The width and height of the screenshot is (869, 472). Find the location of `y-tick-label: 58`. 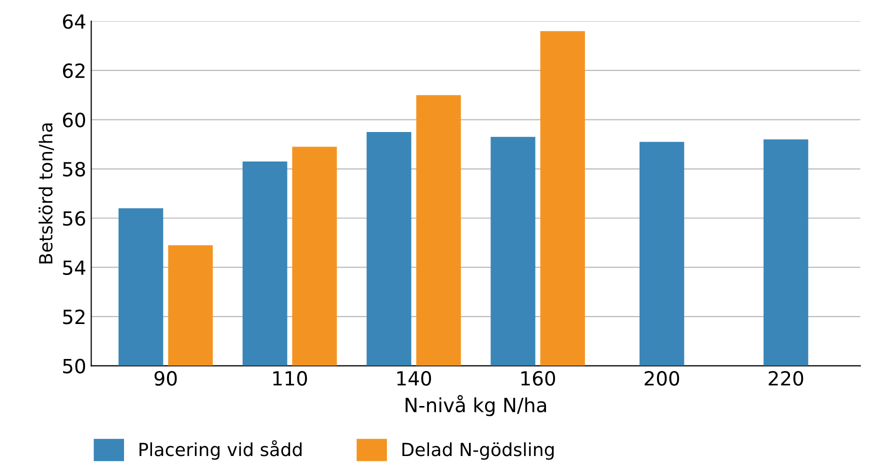

y-tick-label: 58 is located at coordinates (74, 169).